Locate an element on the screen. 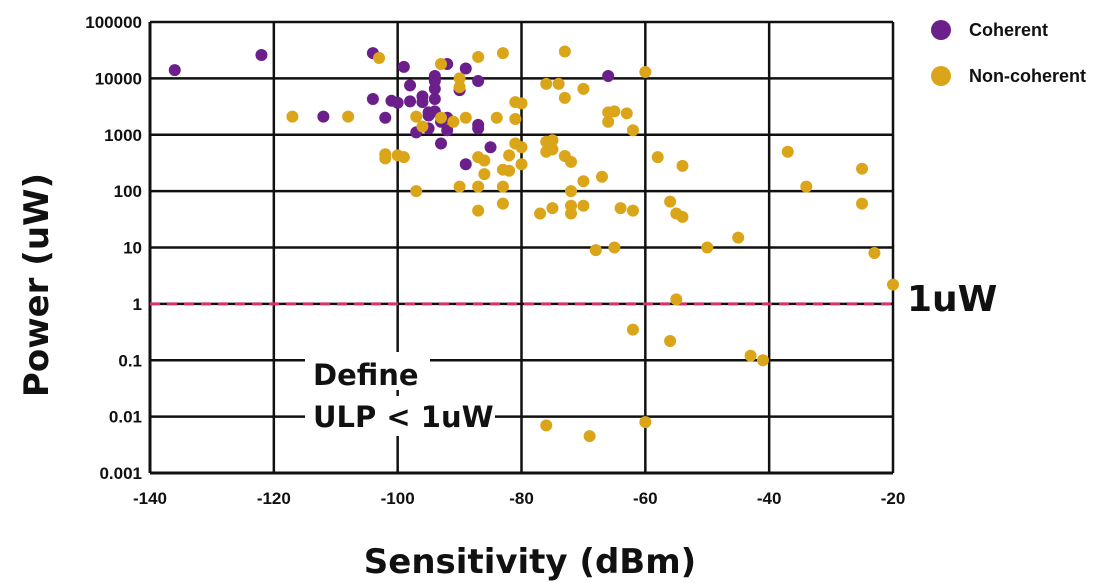 This screenshot has height=583, width=1108. y-tick-label: 100 is located at coordinates (128, 191).